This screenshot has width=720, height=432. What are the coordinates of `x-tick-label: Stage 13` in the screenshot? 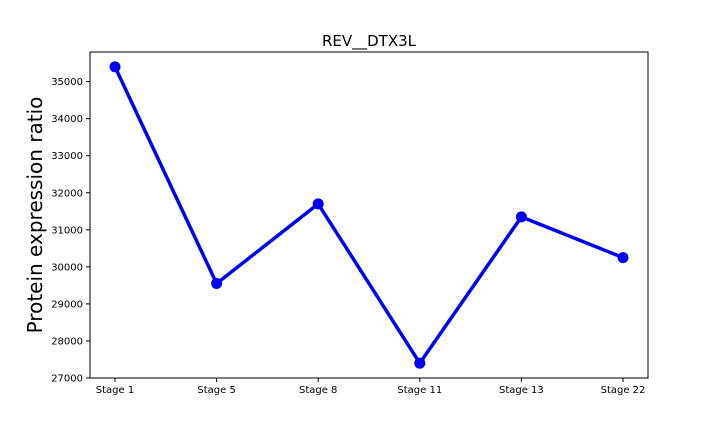 It's located at (521, 390).